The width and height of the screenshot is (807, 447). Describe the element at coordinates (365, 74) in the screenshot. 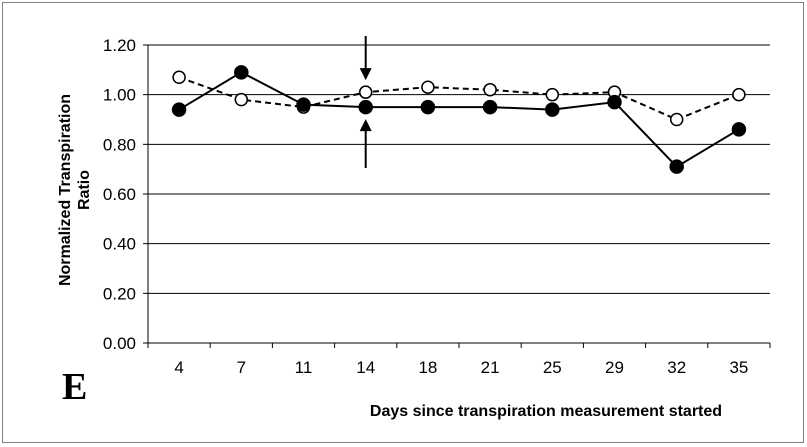

I see `arrow-down-head` at that location.